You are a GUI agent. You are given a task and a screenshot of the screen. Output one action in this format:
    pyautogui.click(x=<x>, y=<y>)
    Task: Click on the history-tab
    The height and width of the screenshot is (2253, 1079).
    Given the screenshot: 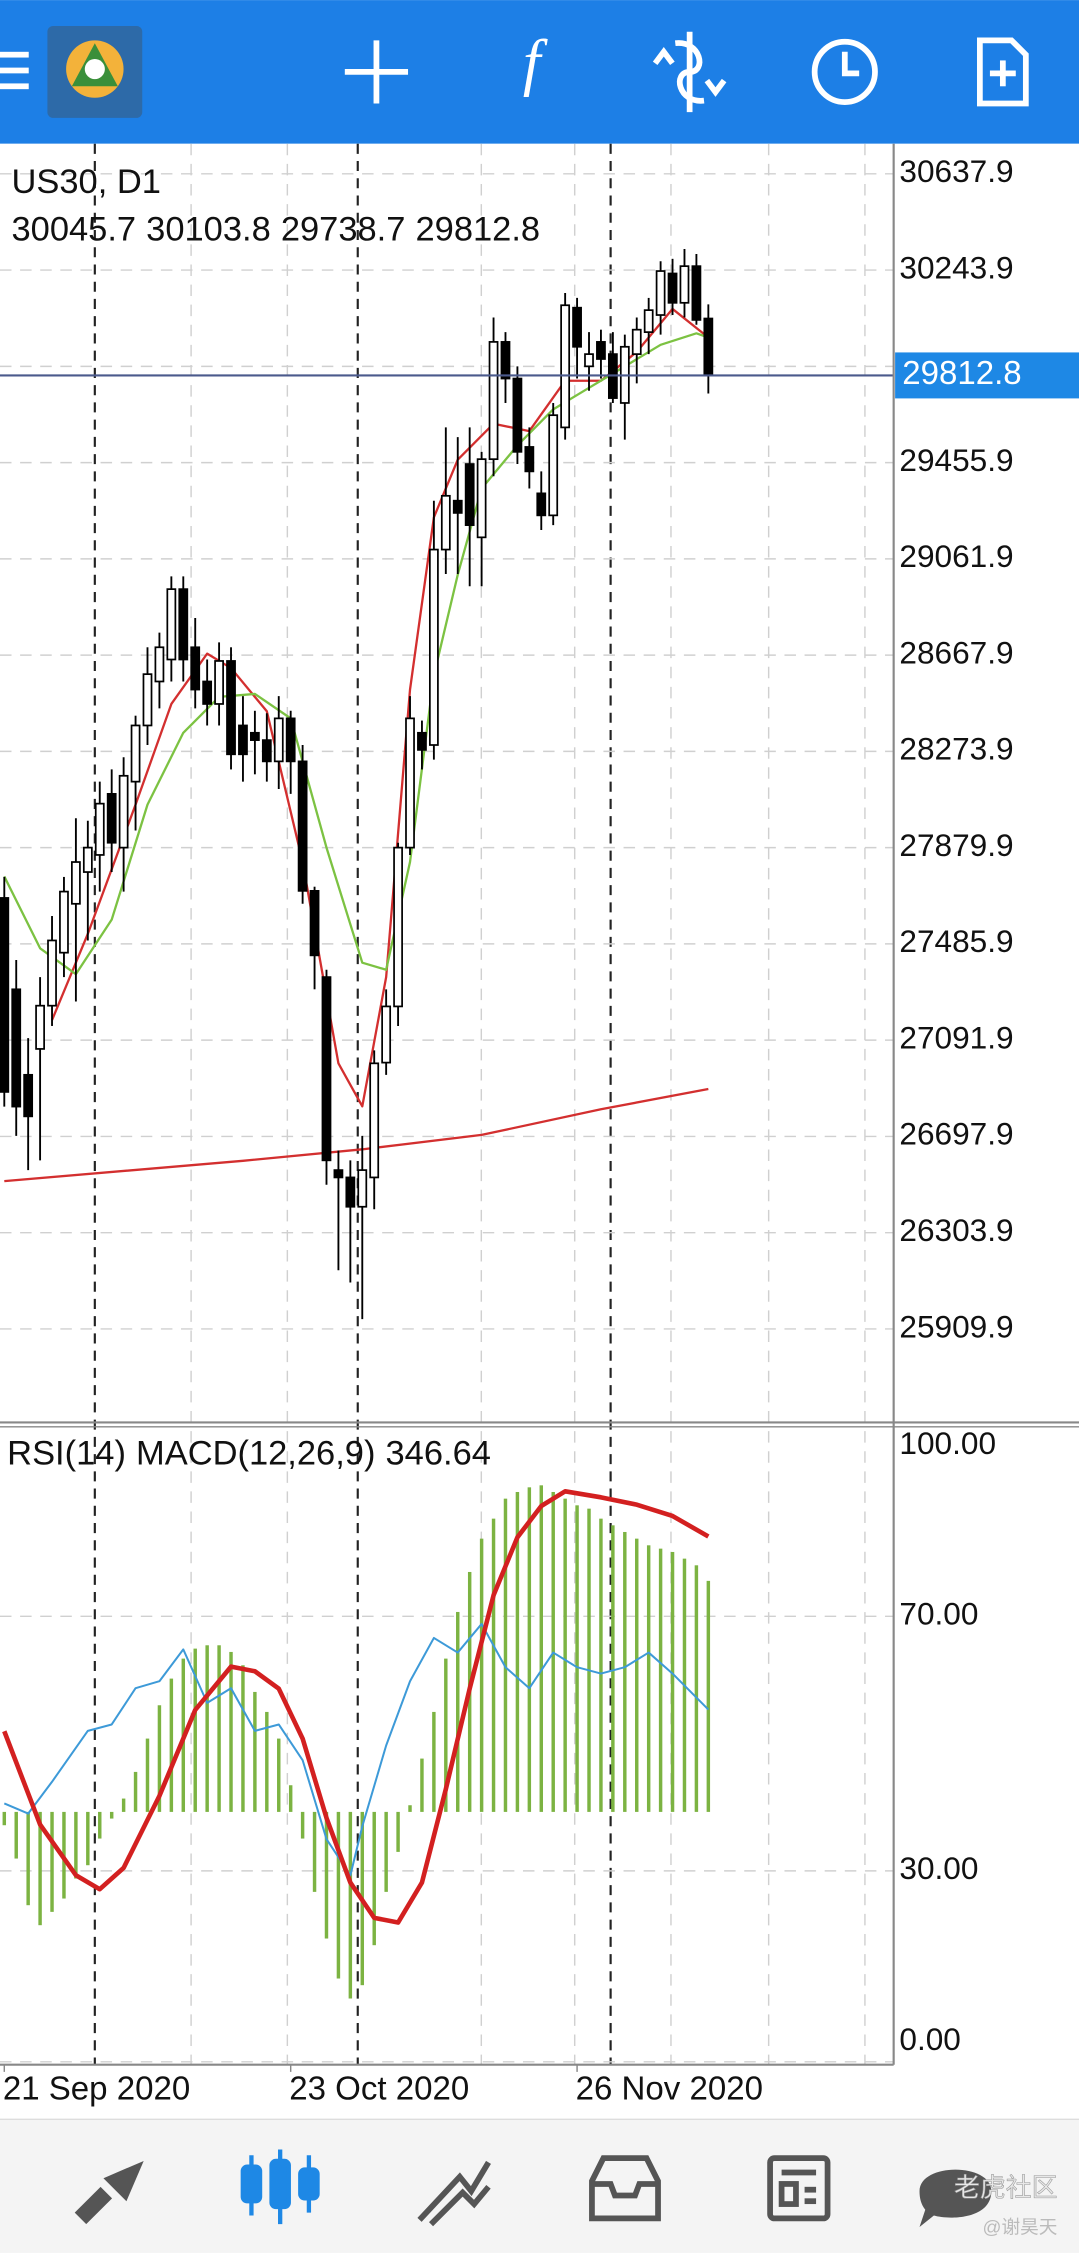 What is the action you would take?
    pyautogui.click(x=625, y=2188)
    